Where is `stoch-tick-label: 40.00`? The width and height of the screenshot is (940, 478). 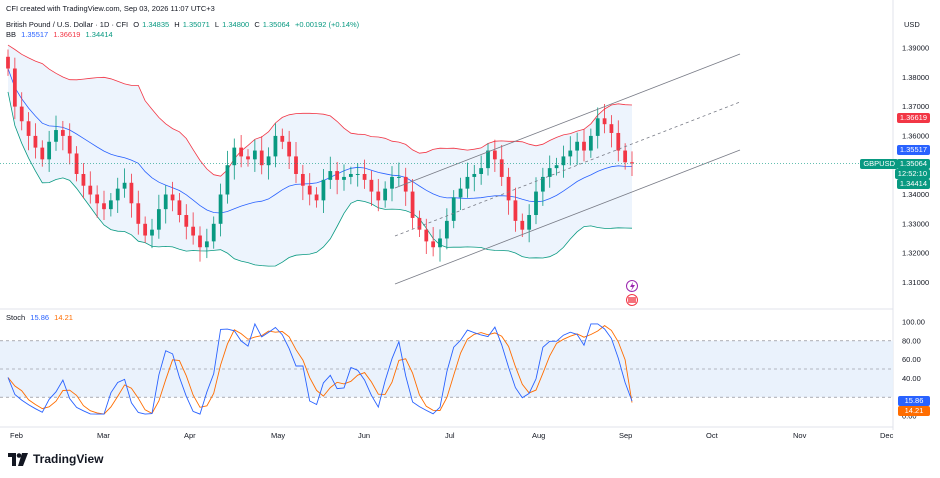 stoch-tick-label: 40.00 is located at coordinates (911, 378).